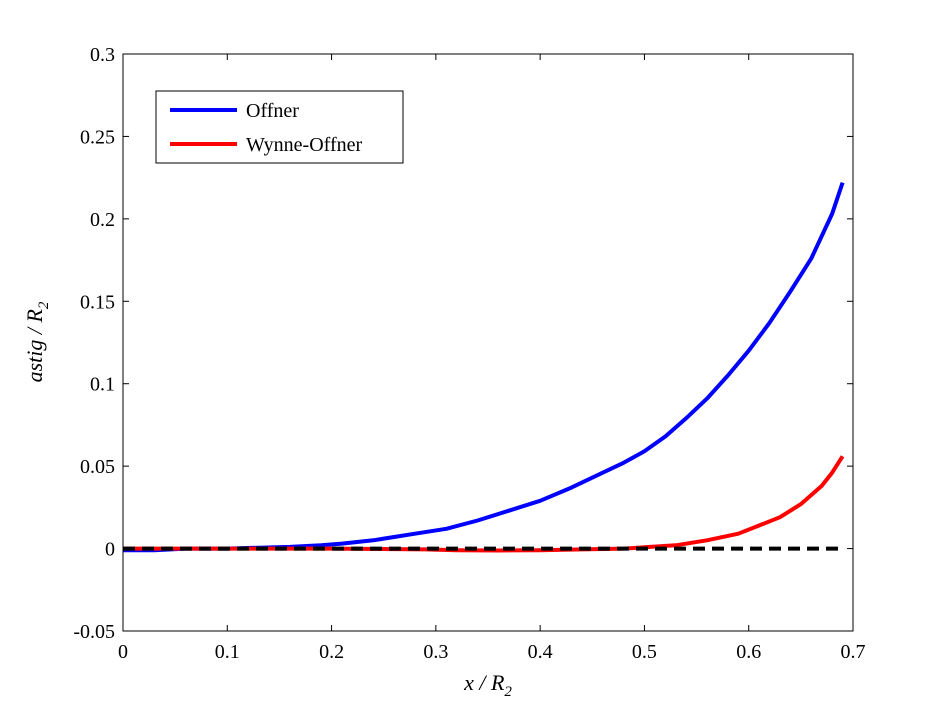  What do you see at coordinates (94, 632) in the screenshot?
I see `y-tick-label: -0.05` at bounding box center [94, 632].